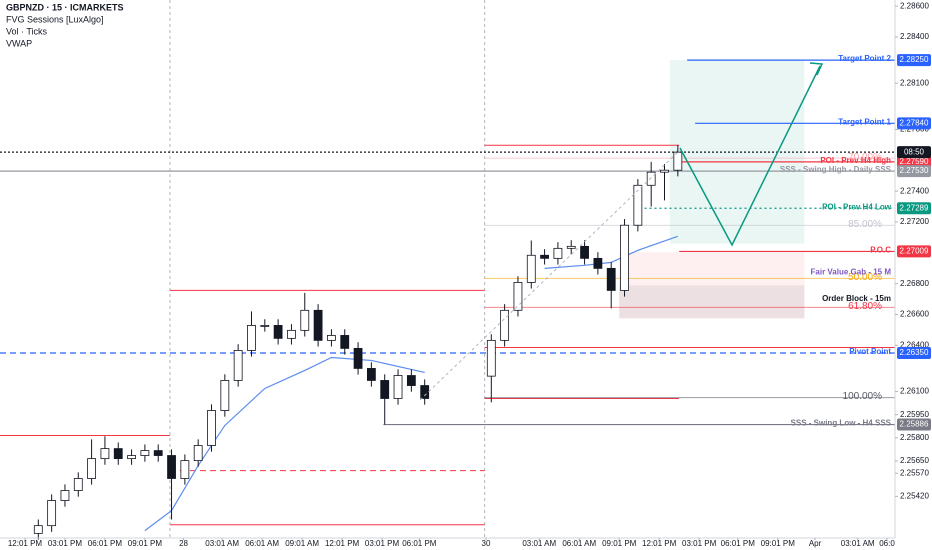 The width and height of the screenshot is (932, 550). Describe the element at coordinates (865, 277) in the screenshot. I see `fib-label: 50.00%` at that location.